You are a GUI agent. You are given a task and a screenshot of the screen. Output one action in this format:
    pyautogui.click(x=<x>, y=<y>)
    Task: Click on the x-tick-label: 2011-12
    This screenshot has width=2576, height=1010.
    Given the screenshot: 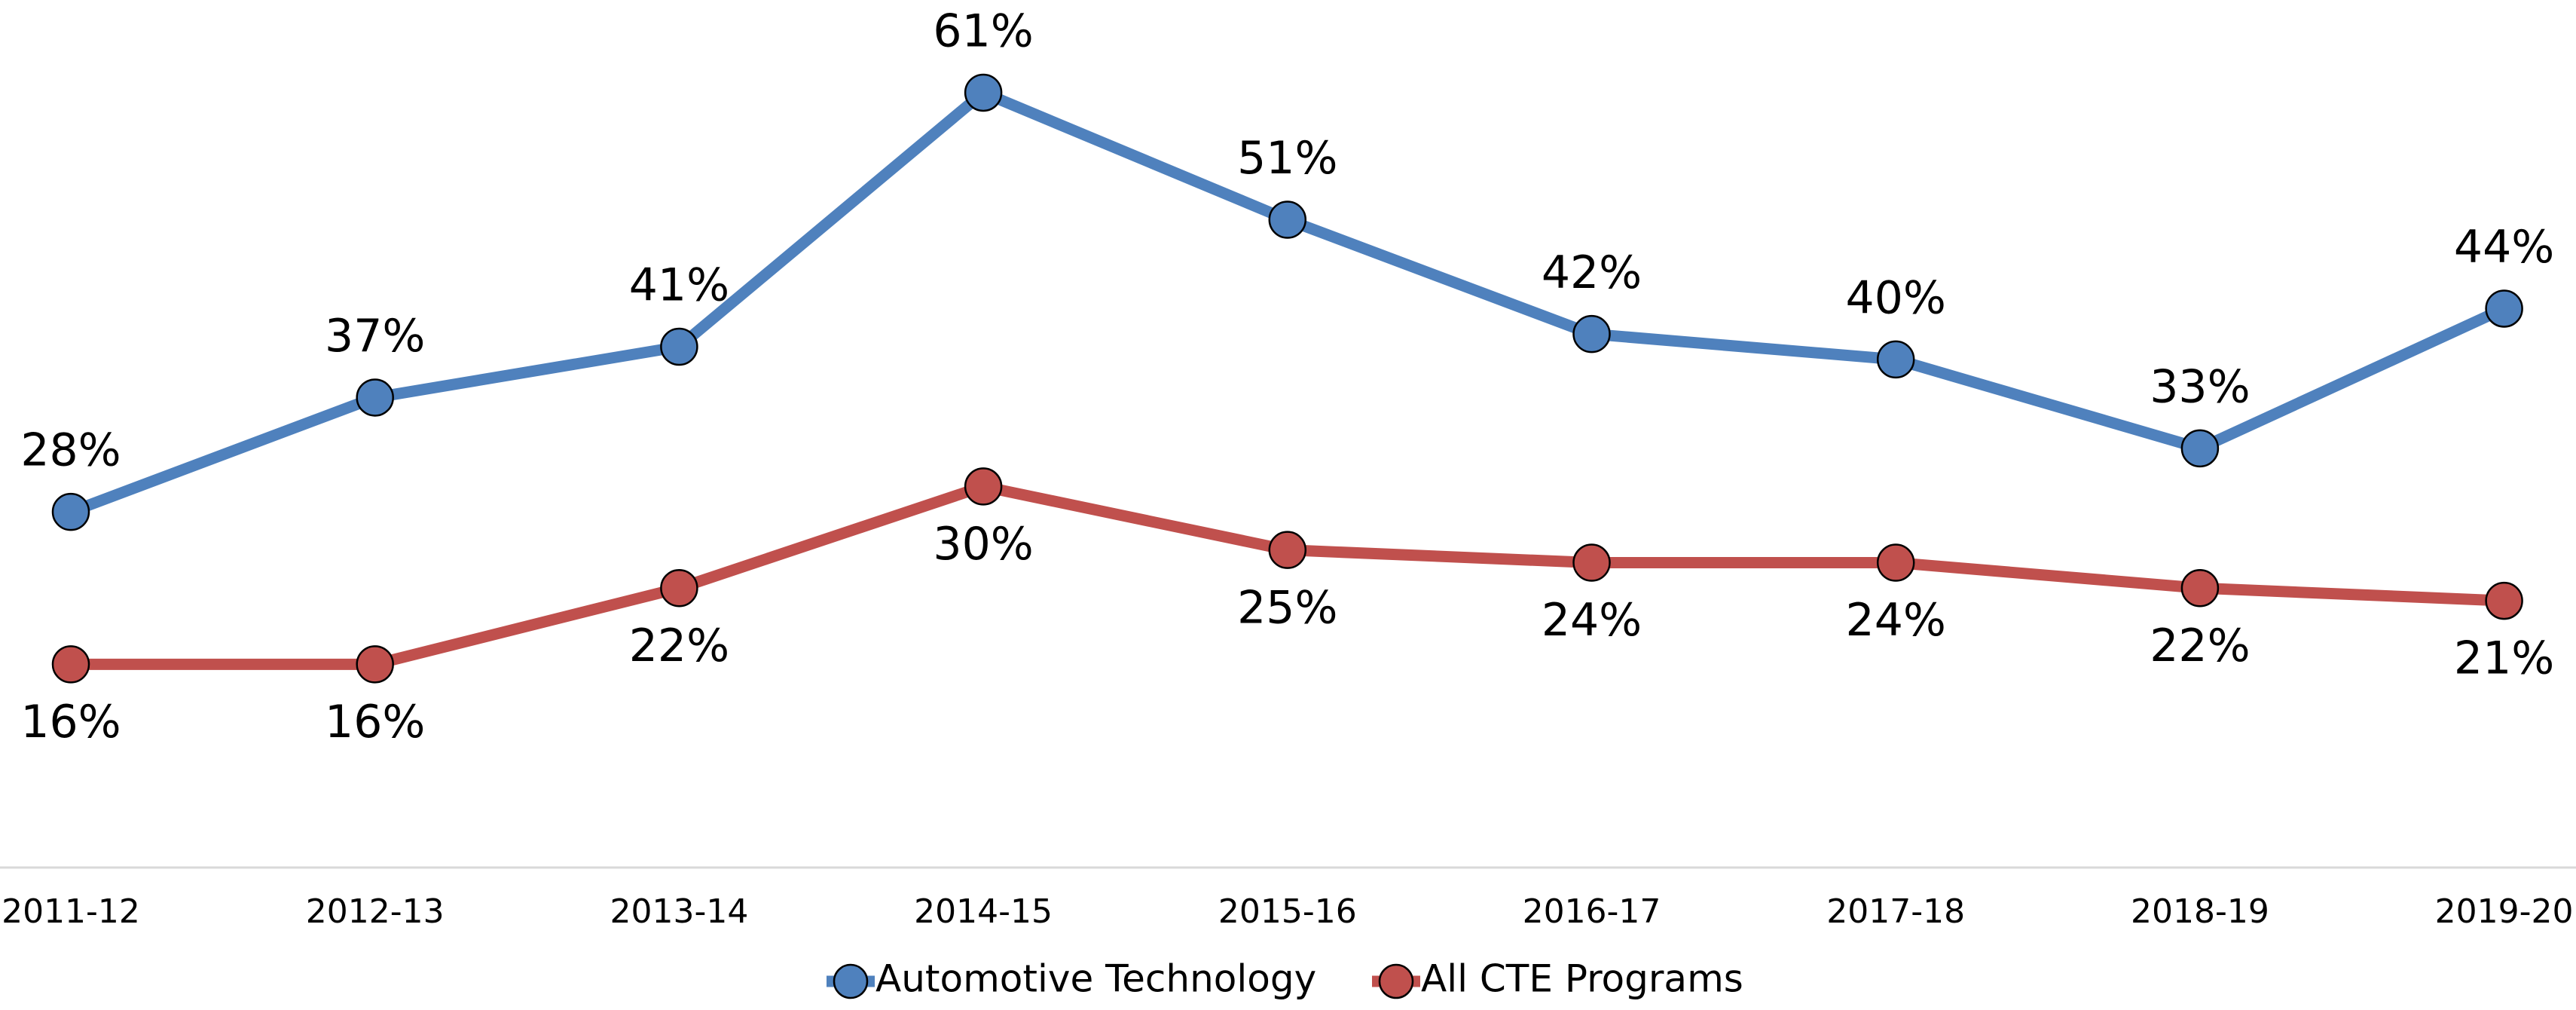 What is the action you would take?
    pyautogui.click(x=71, y=911)
    